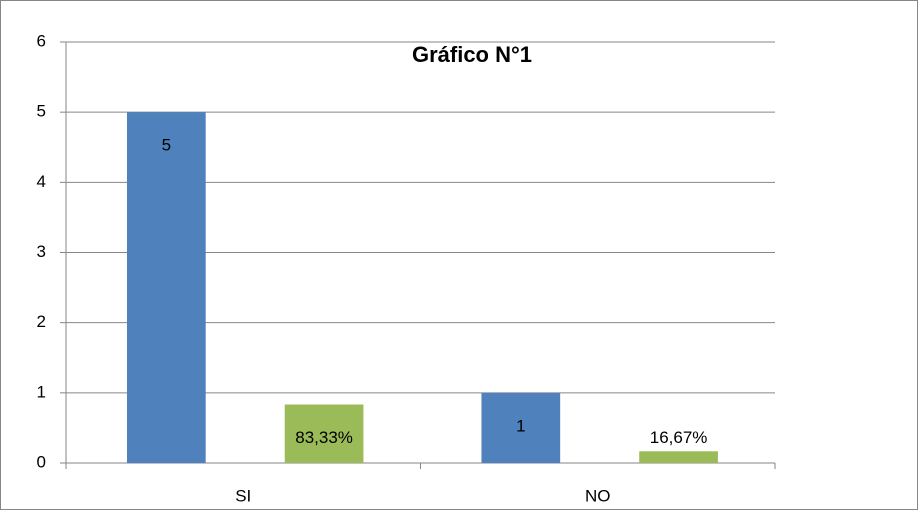 This screenshot has width=918, height=510. What do you see at coordinates (243, 495) in the screenshot?
I see `x-tick-label: SI` at bounding box center [243, 495].